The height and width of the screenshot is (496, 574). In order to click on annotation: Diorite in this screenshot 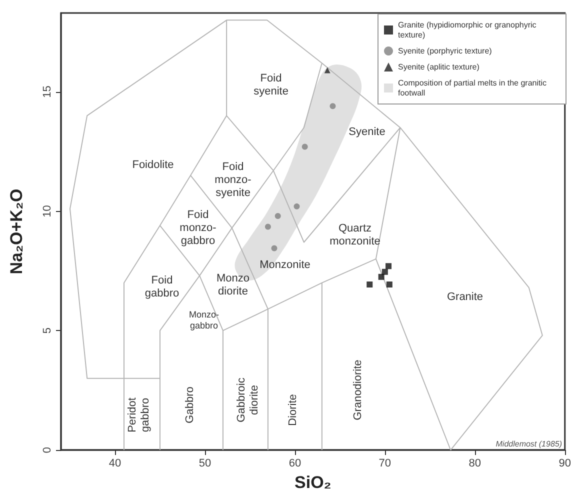, I will do `click(293, 410)`.